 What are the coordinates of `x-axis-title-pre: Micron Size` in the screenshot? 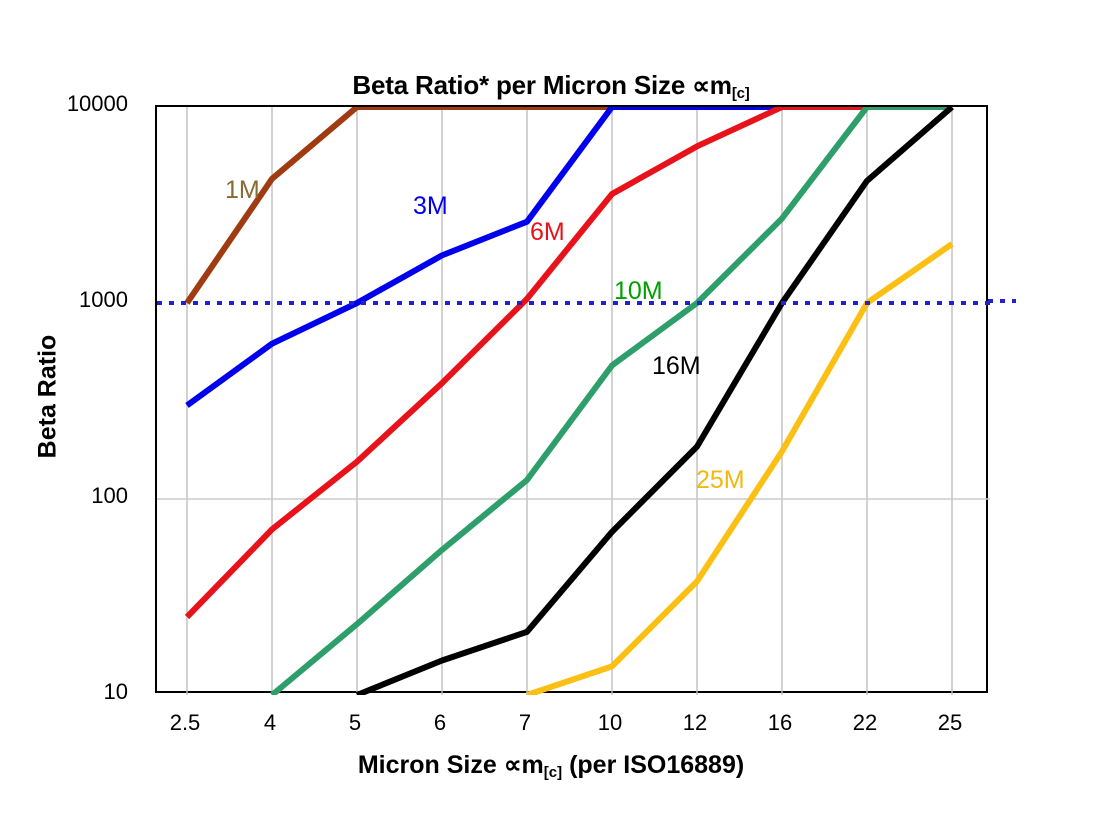 It's located at (430, 765).